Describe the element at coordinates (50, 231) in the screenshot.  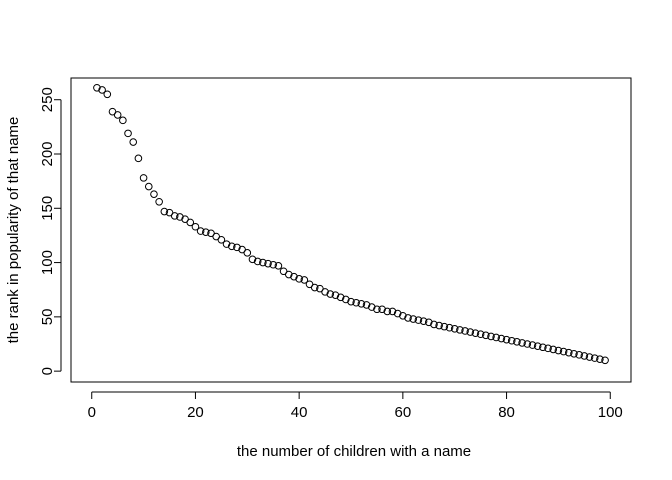
I see `y-axis: 0 50 100 150 200 250` at that location.